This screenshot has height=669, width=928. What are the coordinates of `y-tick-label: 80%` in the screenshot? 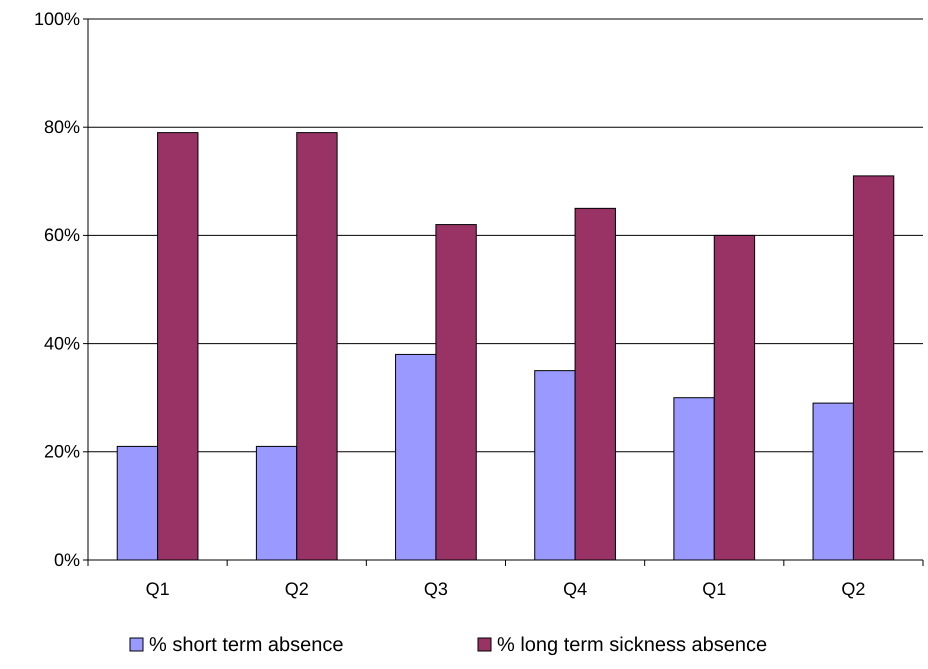 It's located at (62, 126).